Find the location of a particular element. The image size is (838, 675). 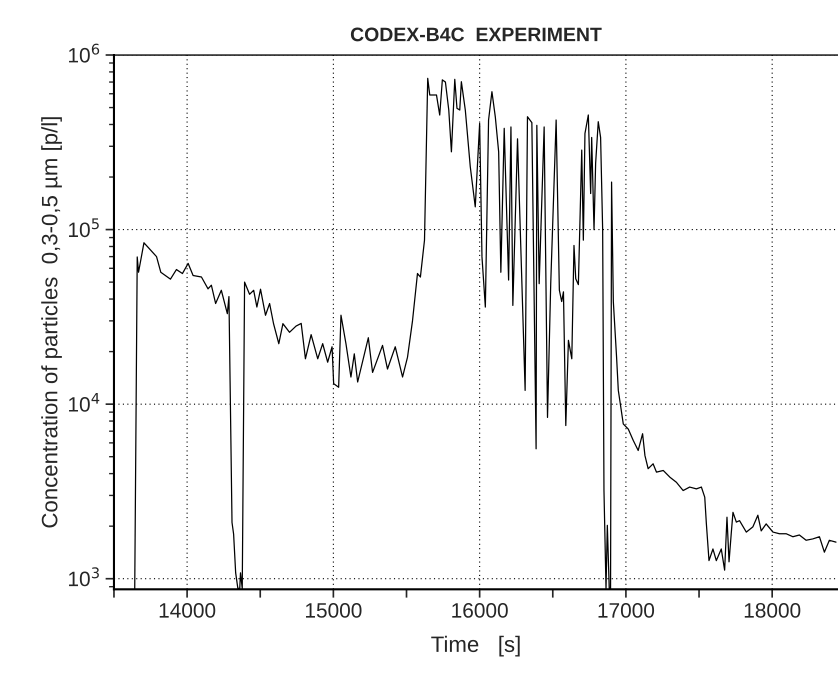

x-tick-label: 14000 is located at coordinates (188, 610).